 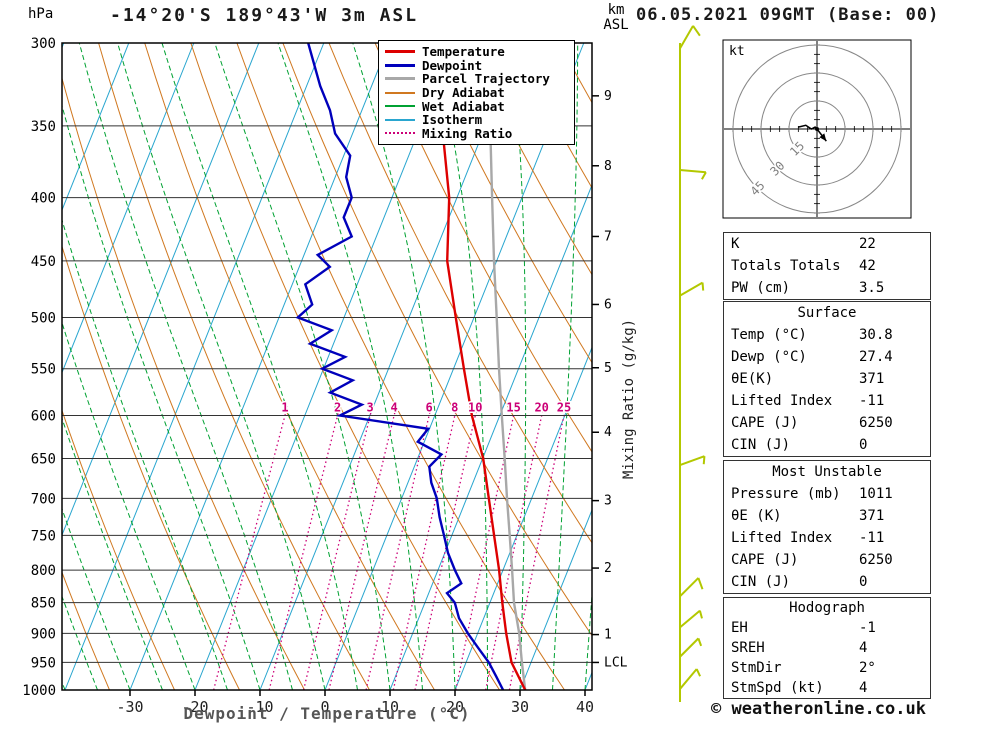 What do you see at coordinates (616, 10) in the screenshot?
I see `altitude-unit-km: km` at bounding box center [616, 10].